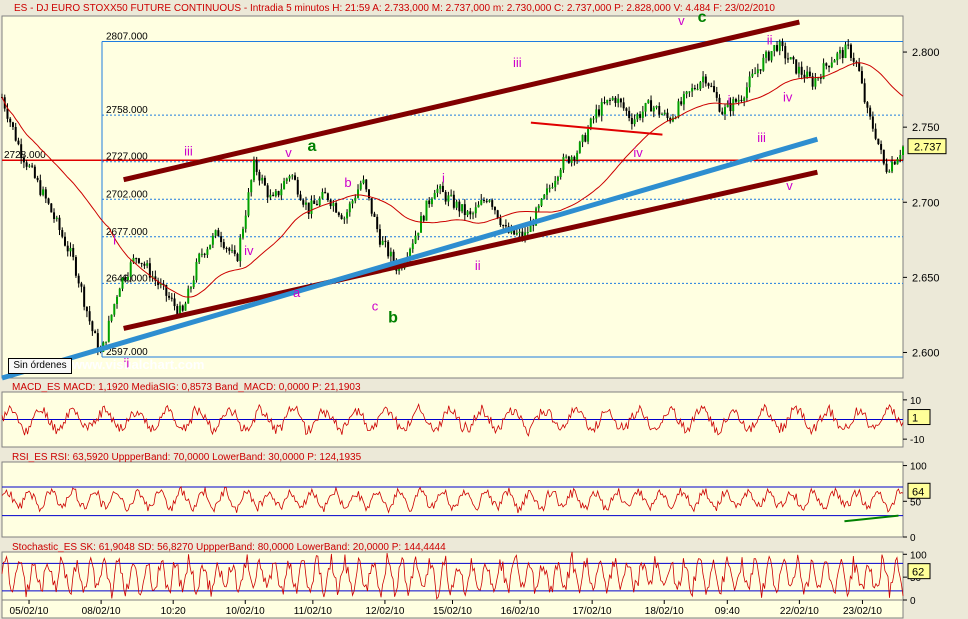 The width and height of the screenshot is (968, 619). I want to click on level-label: 2727.000, so click(127, 157).